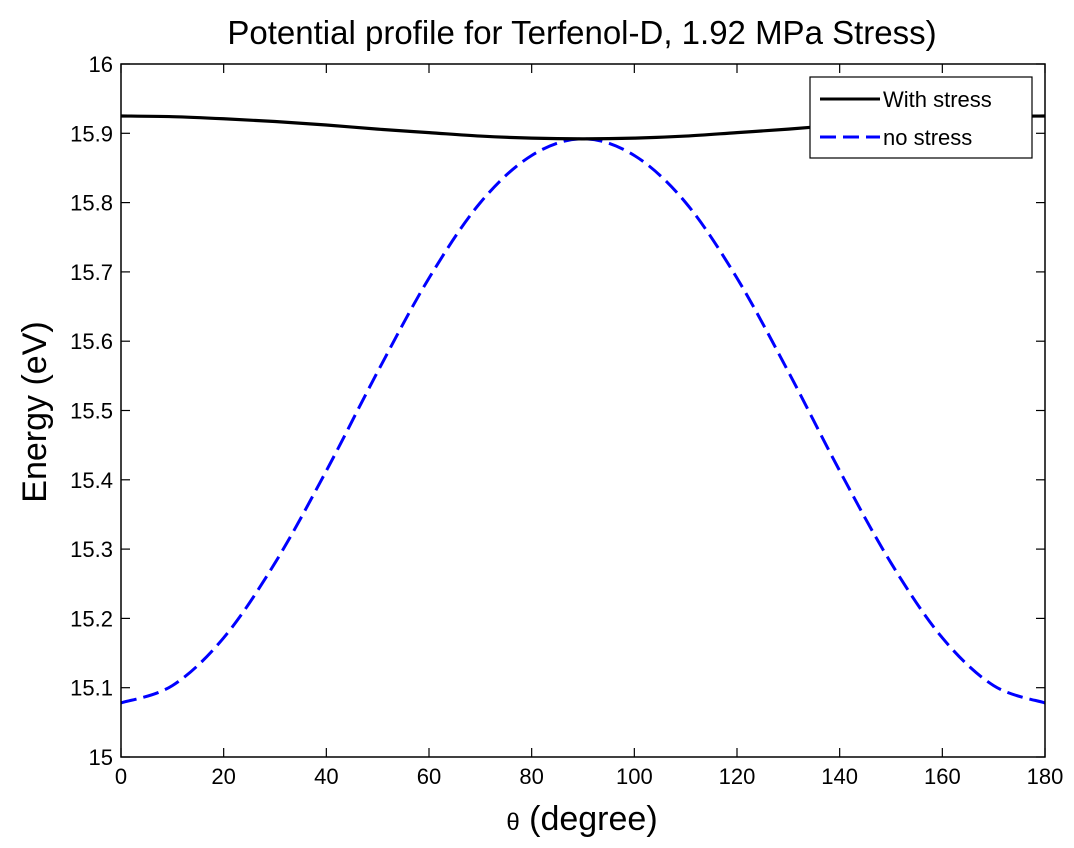 The height and width of the screenshot is (848, 1074). I want to click on y-tick-label: 15.5, so click(91, 411).